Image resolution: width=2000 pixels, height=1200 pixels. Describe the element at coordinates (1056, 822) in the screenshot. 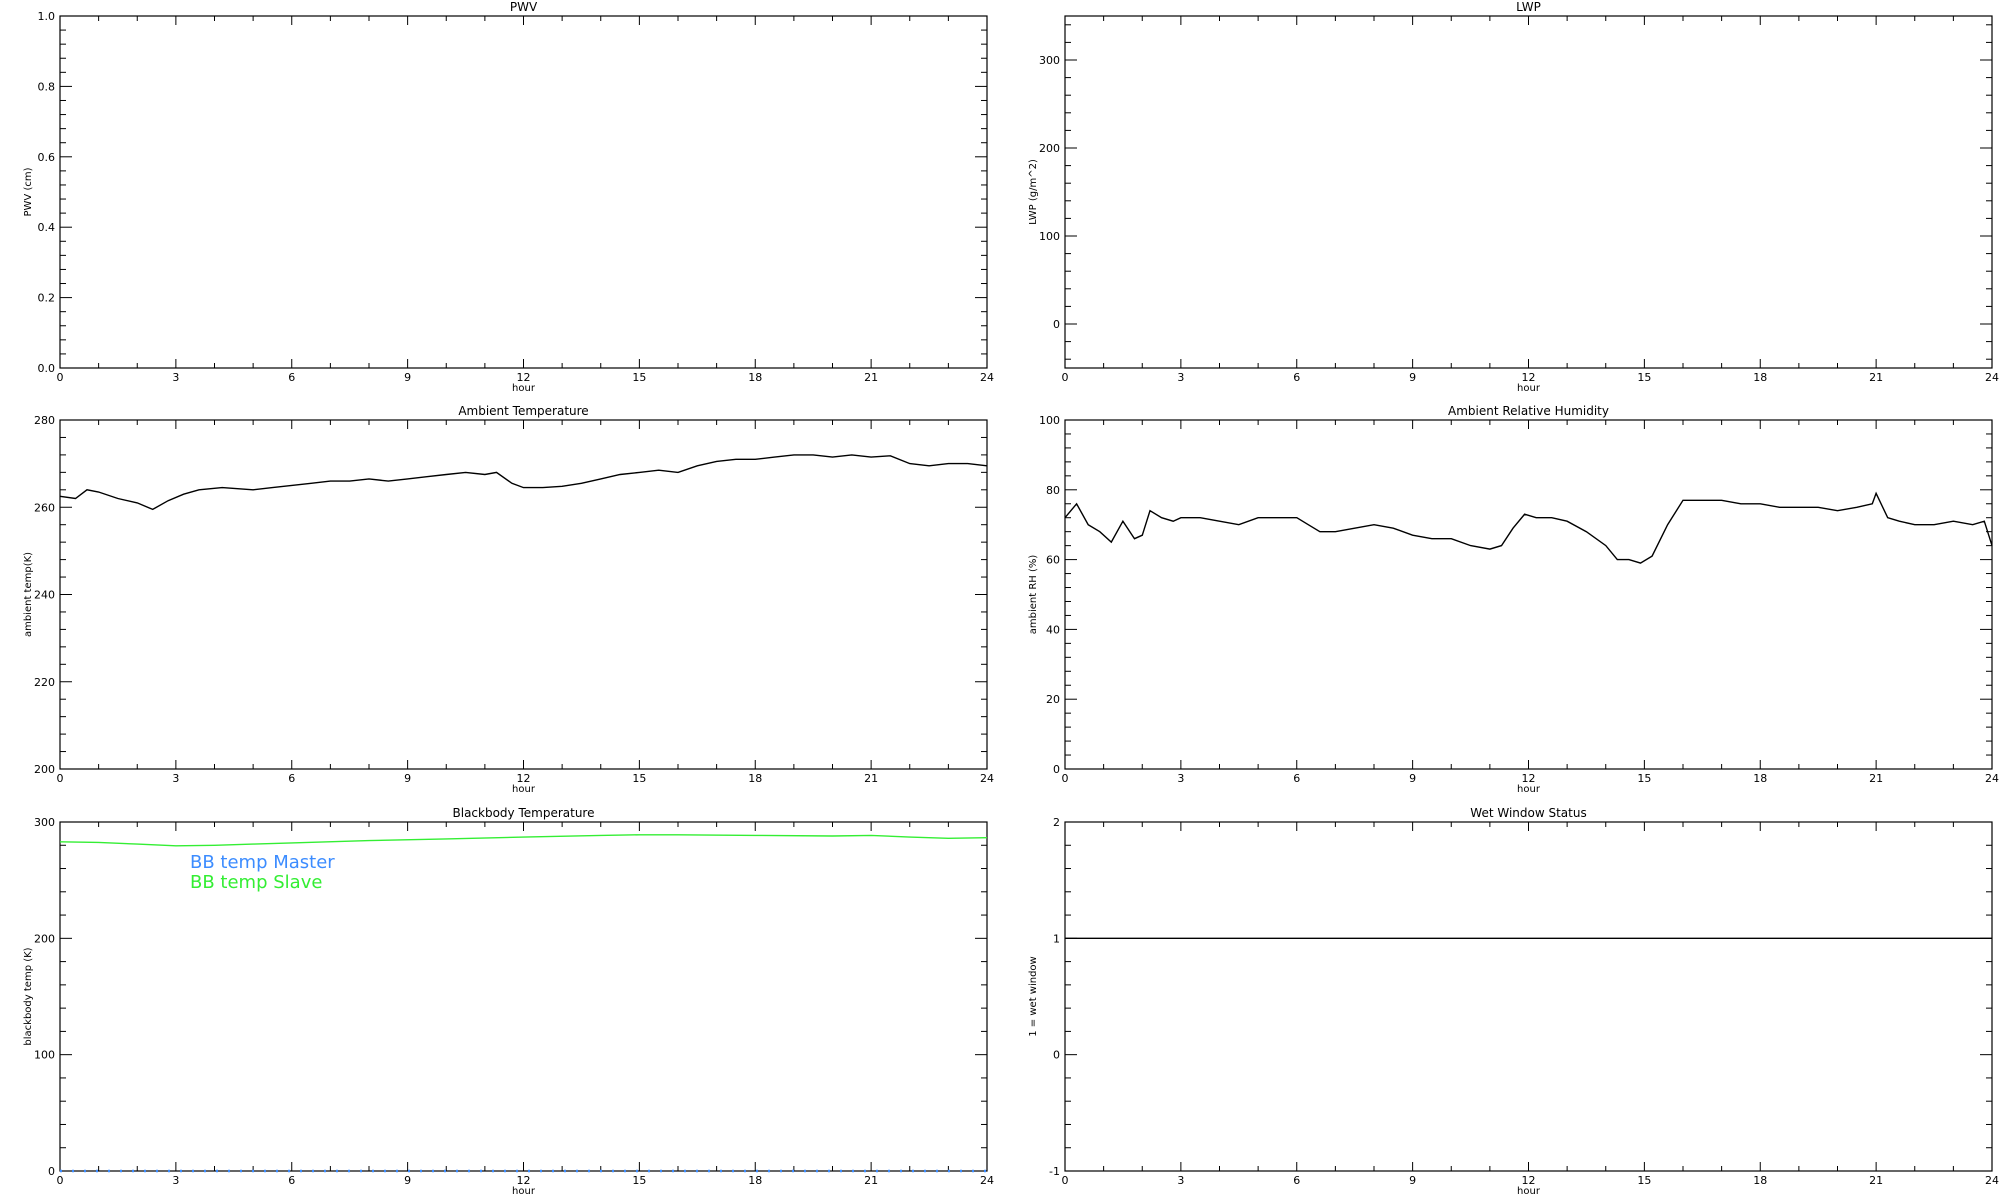

I see `y-tick-label-2: 2` at that location.